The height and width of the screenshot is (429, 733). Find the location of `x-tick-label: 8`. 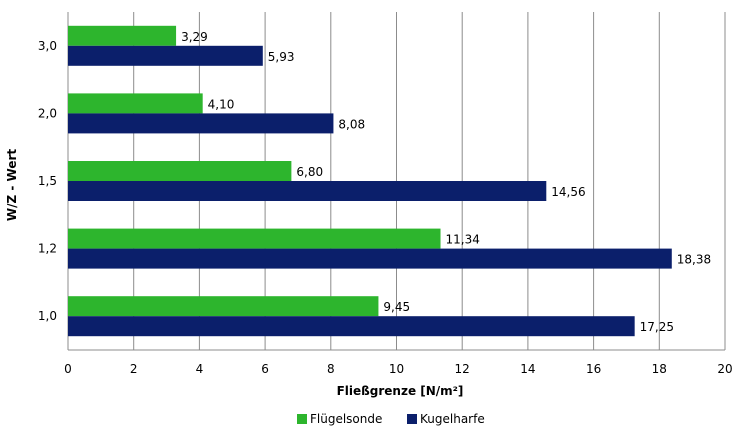

x-tick-label: 8 is located at coordinates (331, 369).